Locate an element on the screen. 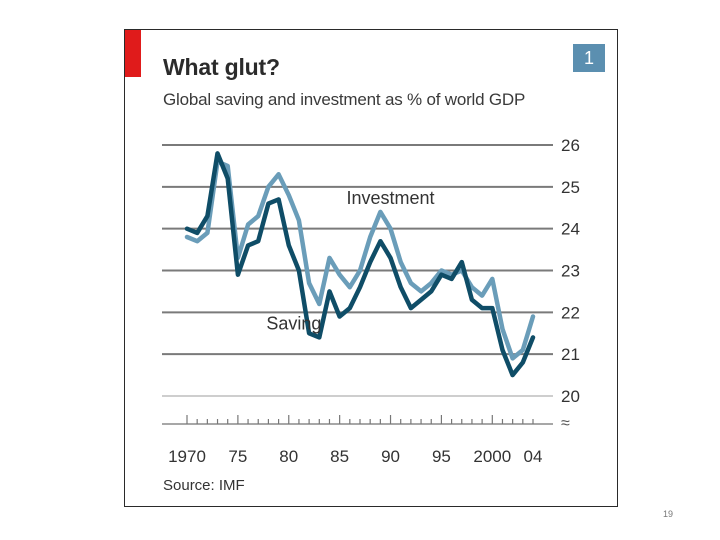 This screenshot has width=720, height=540. x-tick-label: 1970 is located at coordinates (187, 456).